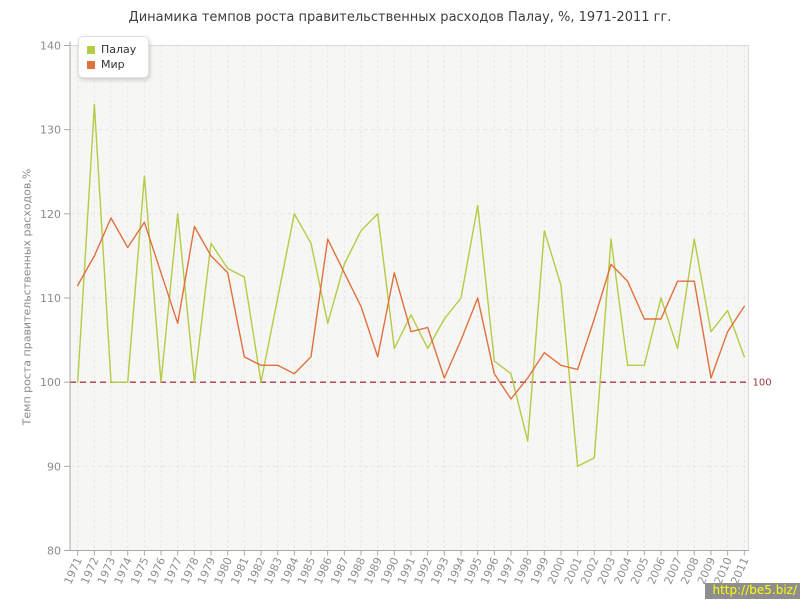 Image resolution: width=800 pixels, height=600 pixels. I want to click on watermark-link: http://be5.biz/, so click(752, 591).